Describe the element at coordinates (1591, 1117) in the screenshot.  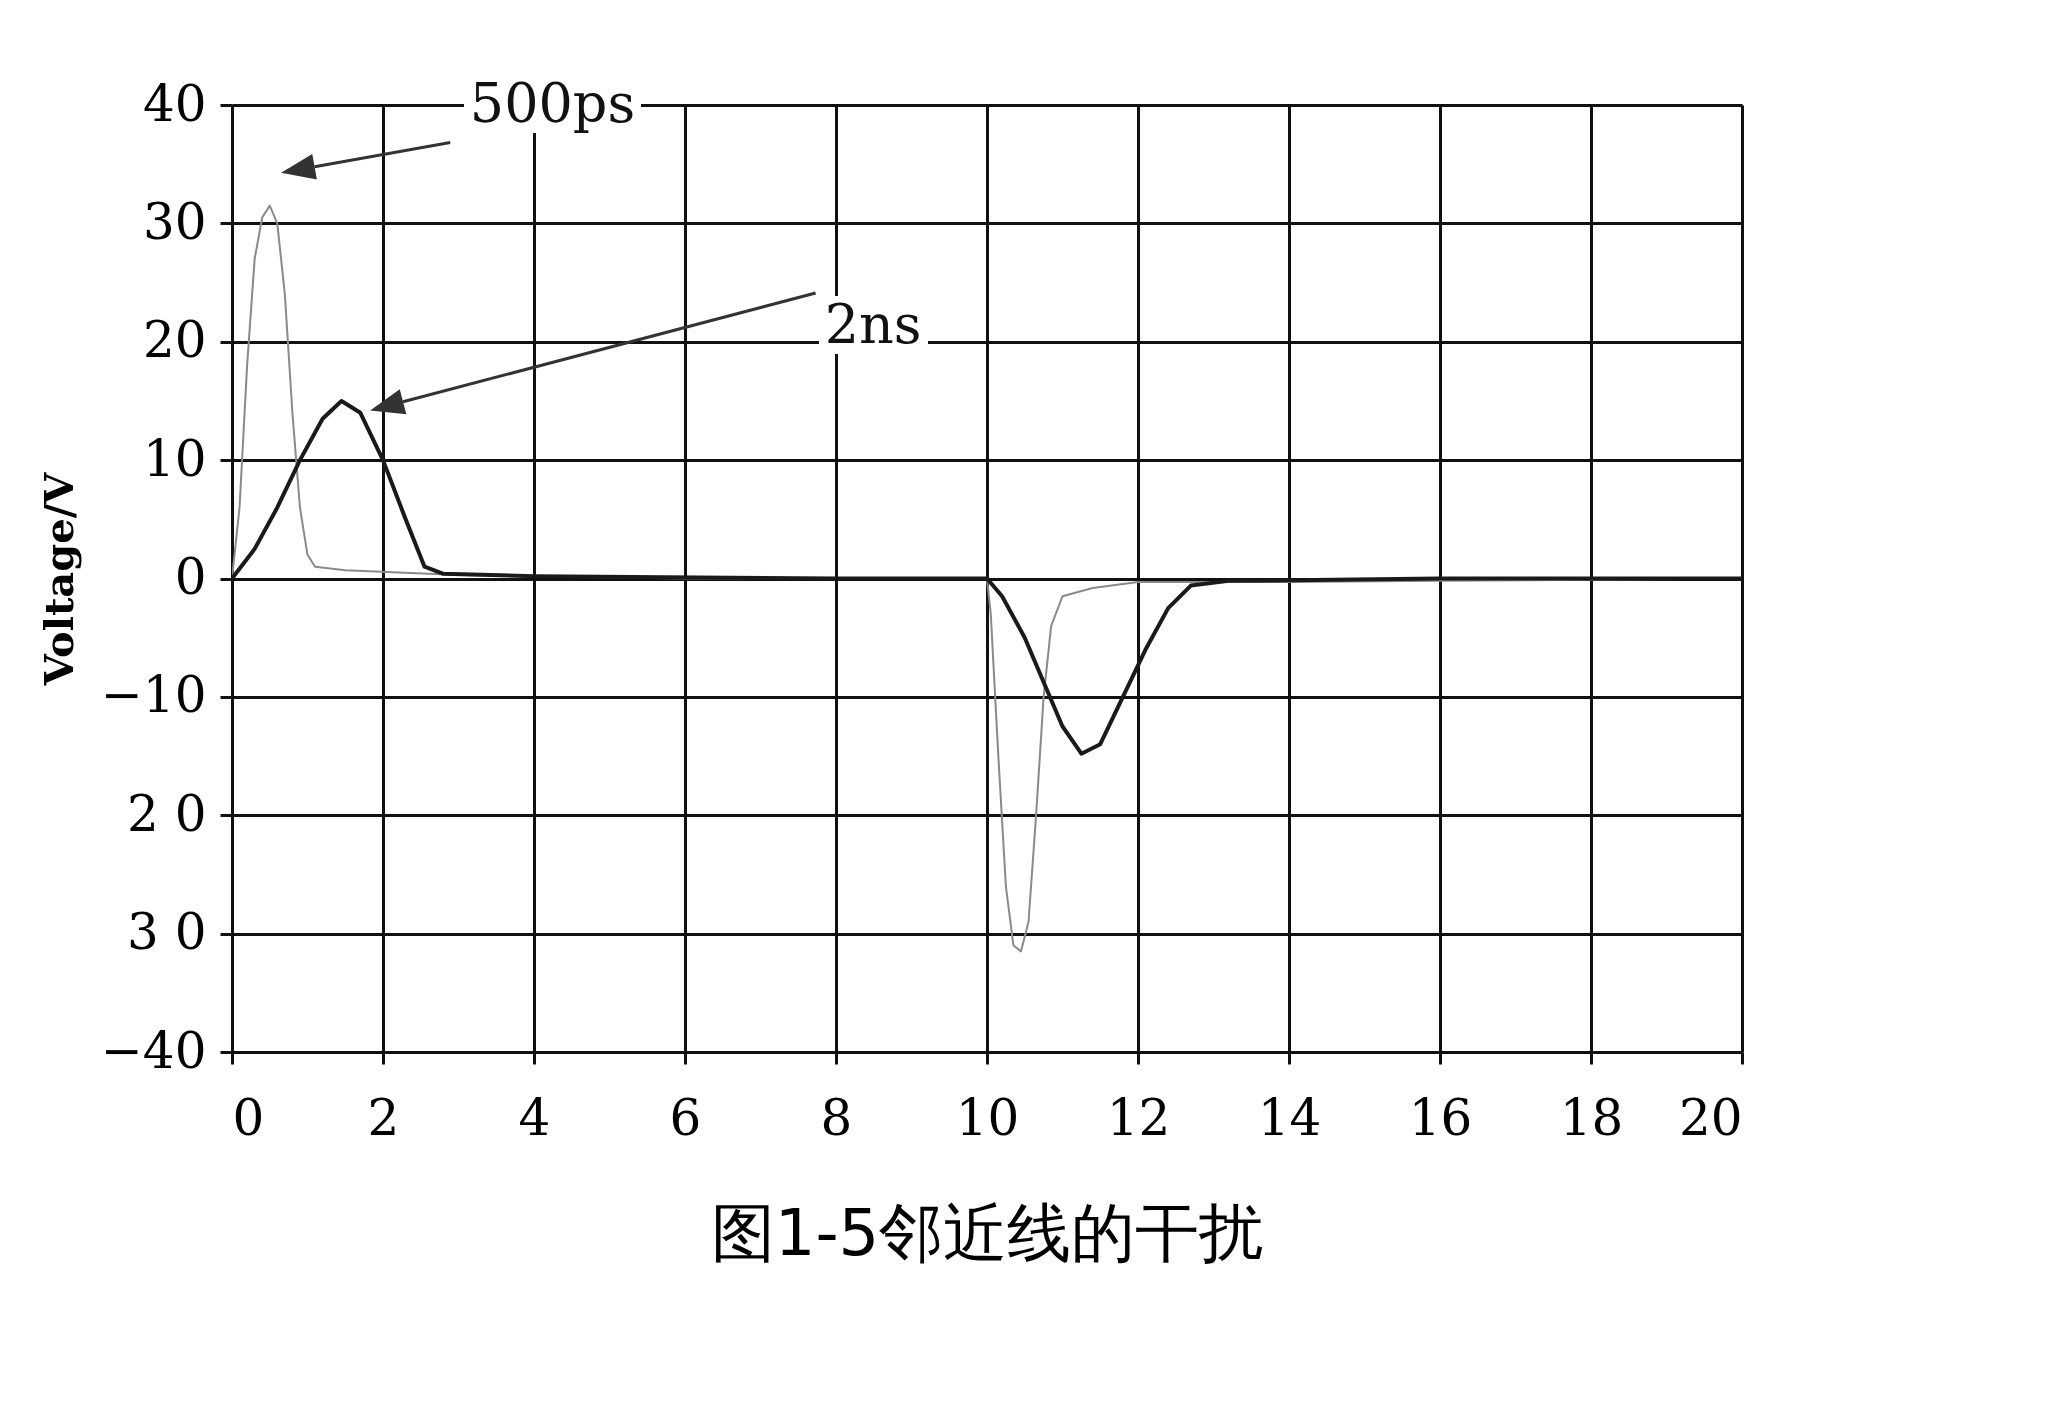
I see `x-tick-label: 18` at that location.